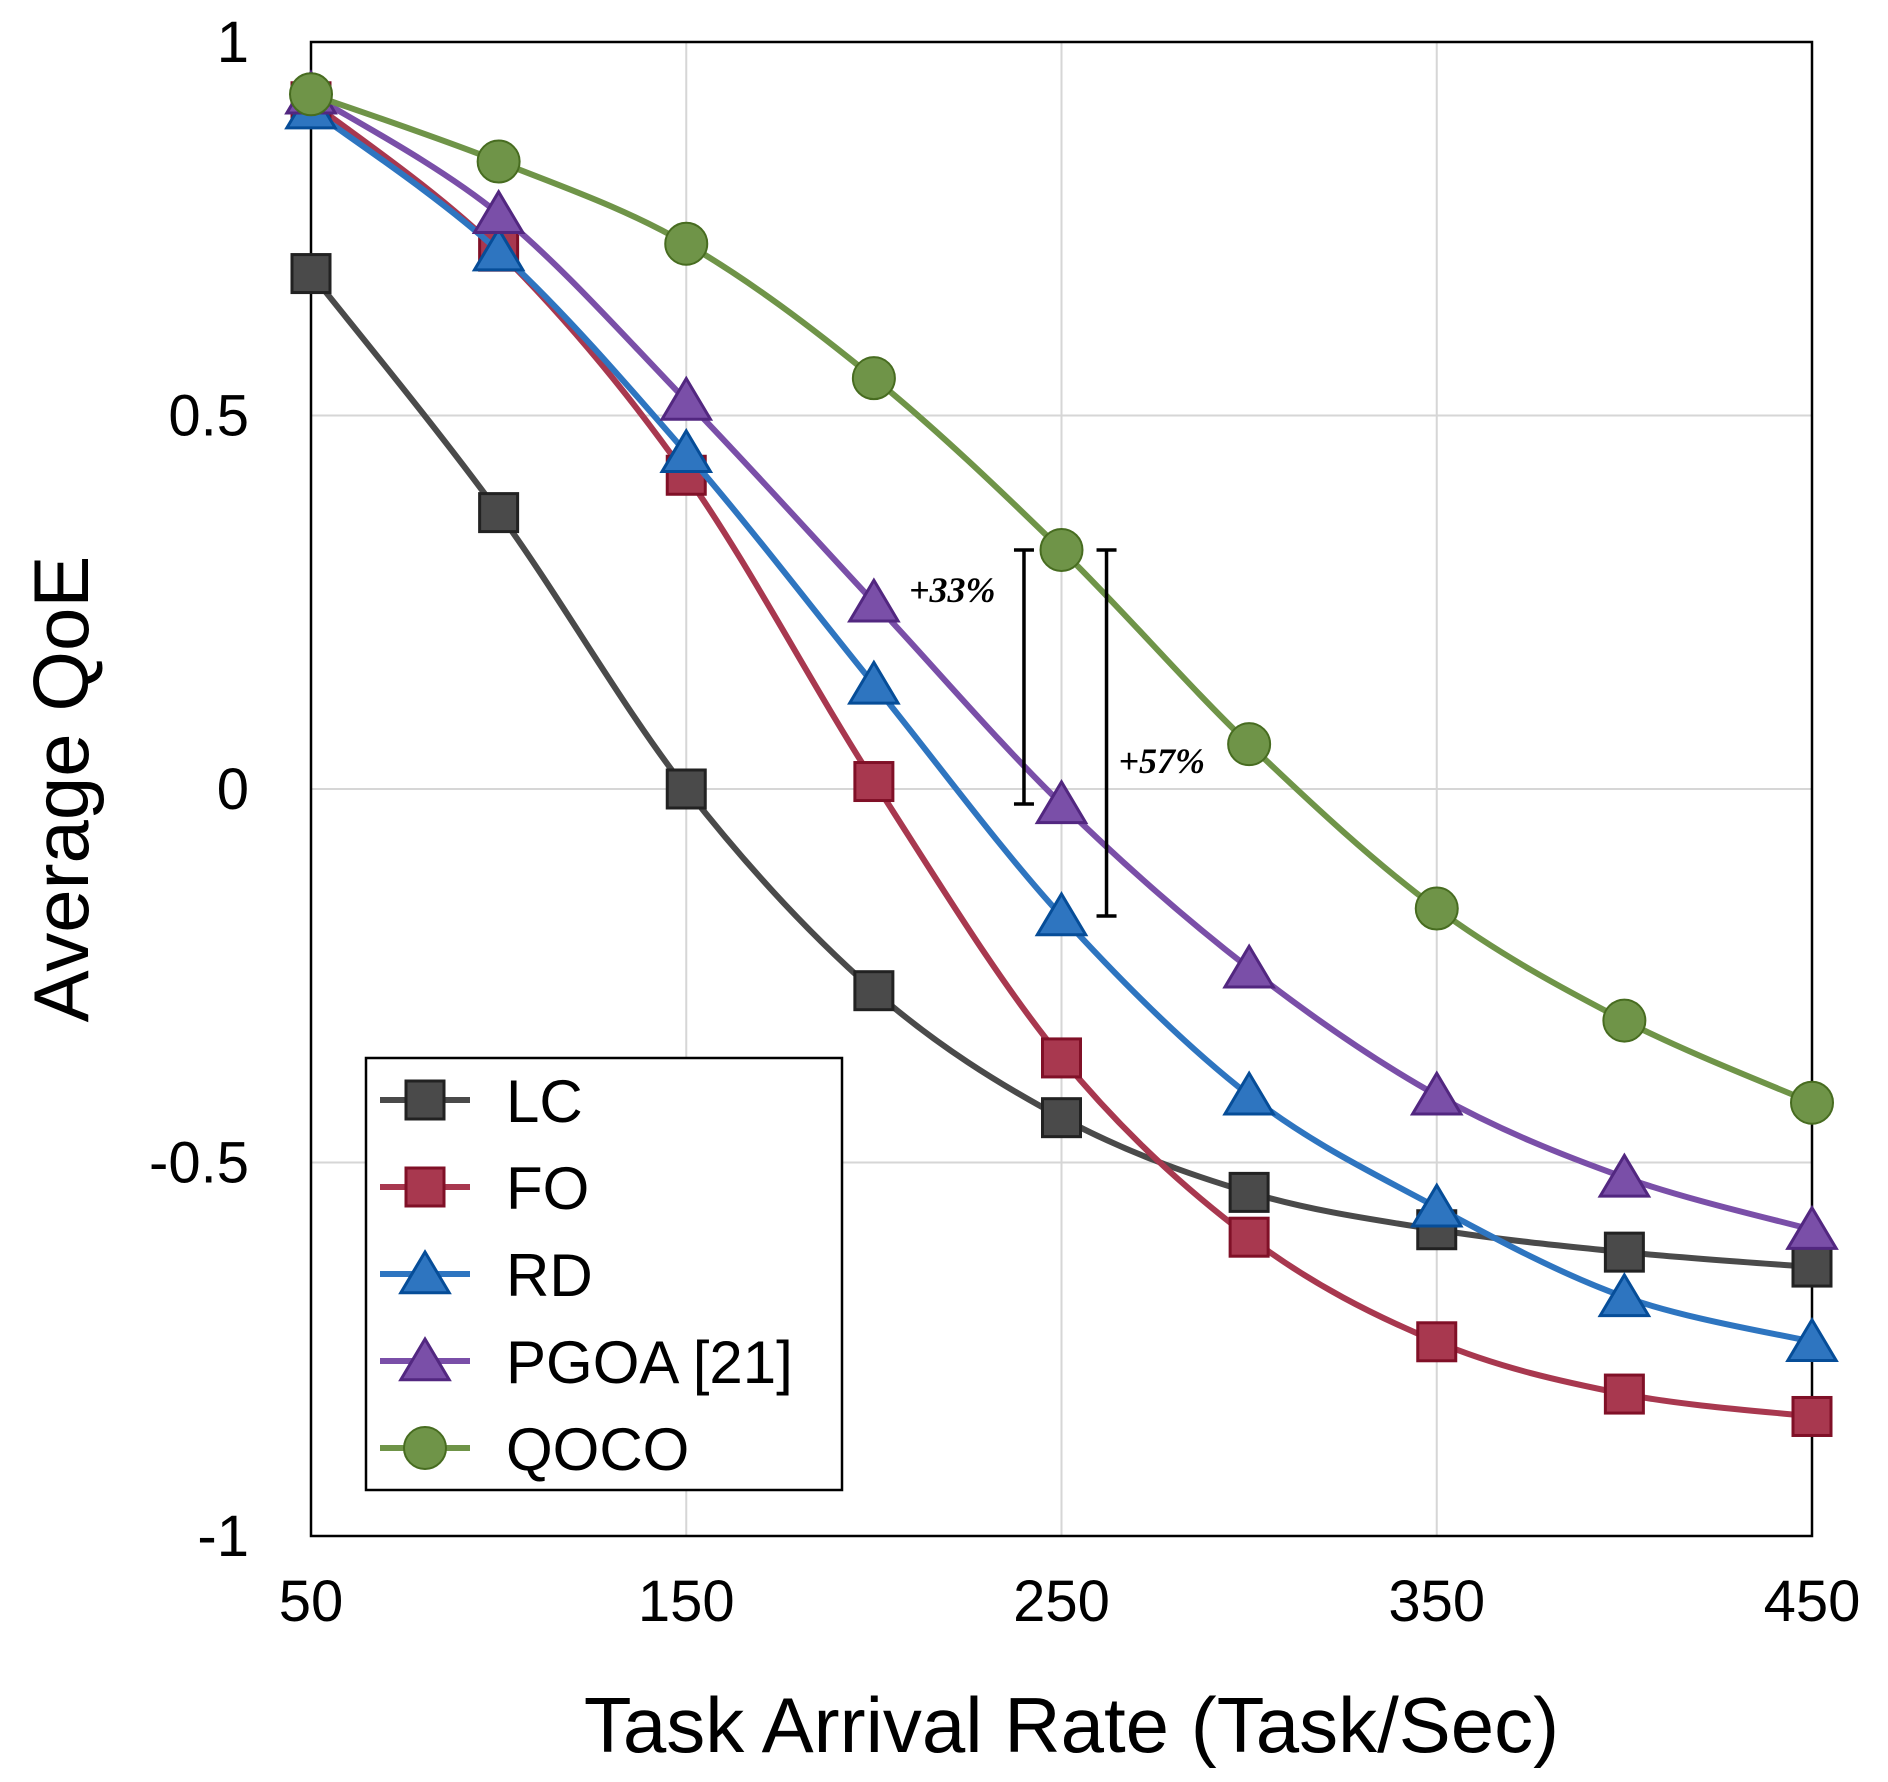 Image resolution: width=1888 pixels, height=1782 pixels. What do you see at coordinates (233, 789) in the screenshot?
I see `y-tick-label: 0` at bounding box center [233, 789].